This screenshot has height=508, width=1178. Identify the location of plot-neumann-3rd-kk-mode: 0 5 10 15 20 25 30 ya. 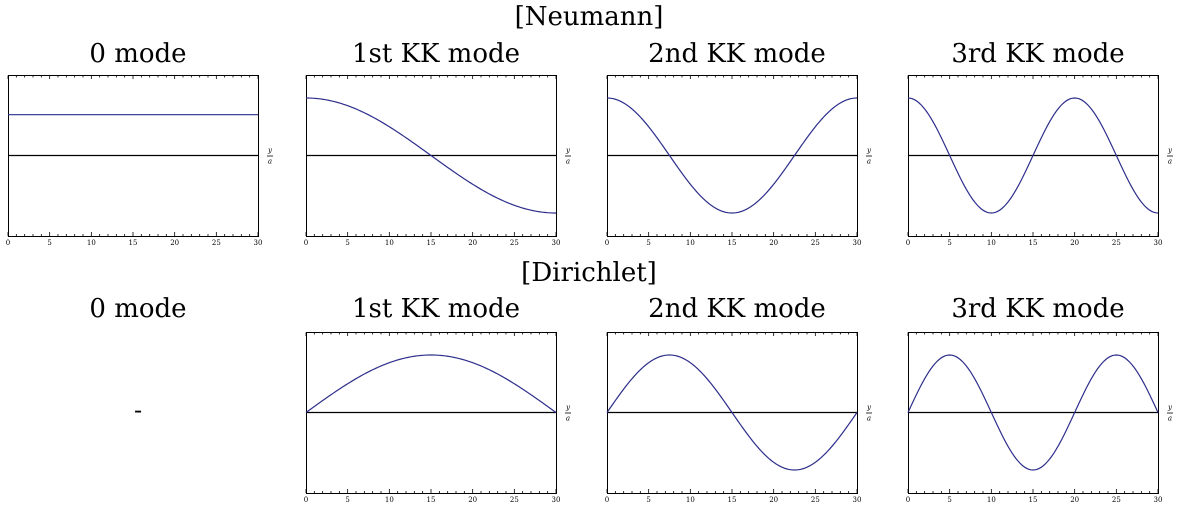
(1039, 161).